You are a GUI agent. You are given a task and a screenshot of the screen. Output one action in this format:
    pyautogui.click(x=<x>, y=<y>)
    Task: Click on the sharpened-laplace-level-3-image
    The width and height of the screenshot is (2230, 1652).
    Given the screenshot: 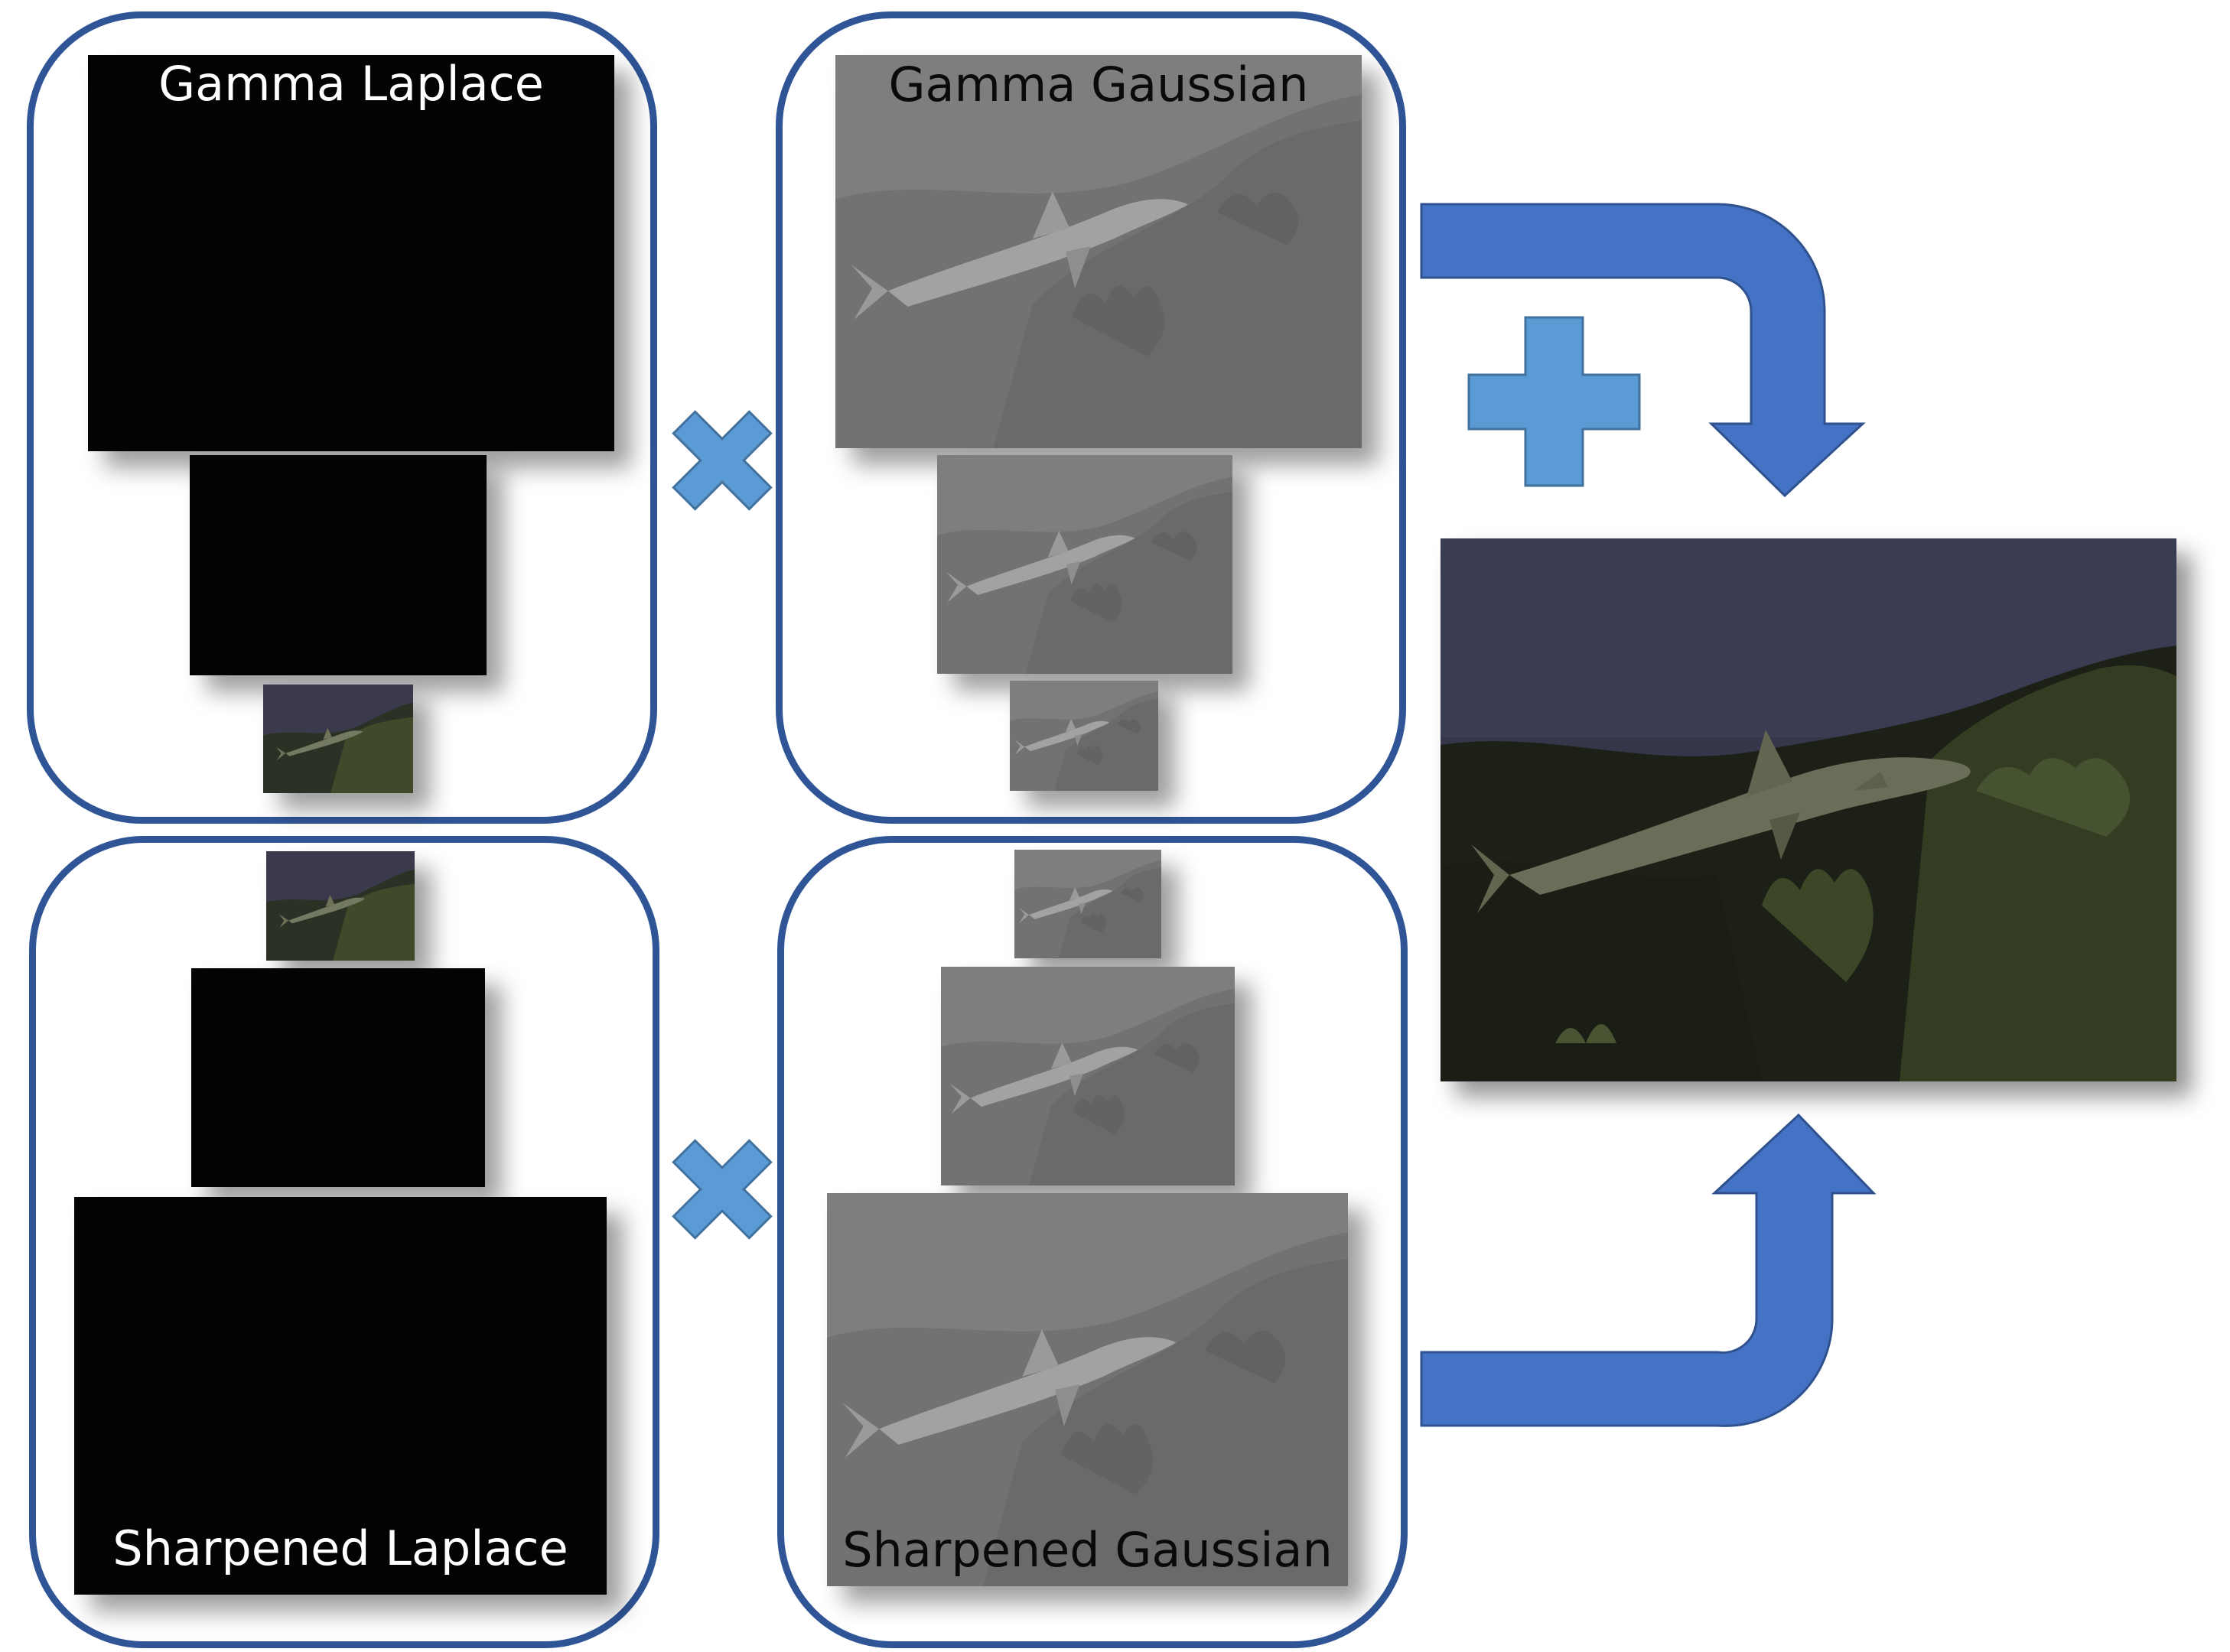 What is the action you would take?
    pyautogui.click(x=341, y=906)
    